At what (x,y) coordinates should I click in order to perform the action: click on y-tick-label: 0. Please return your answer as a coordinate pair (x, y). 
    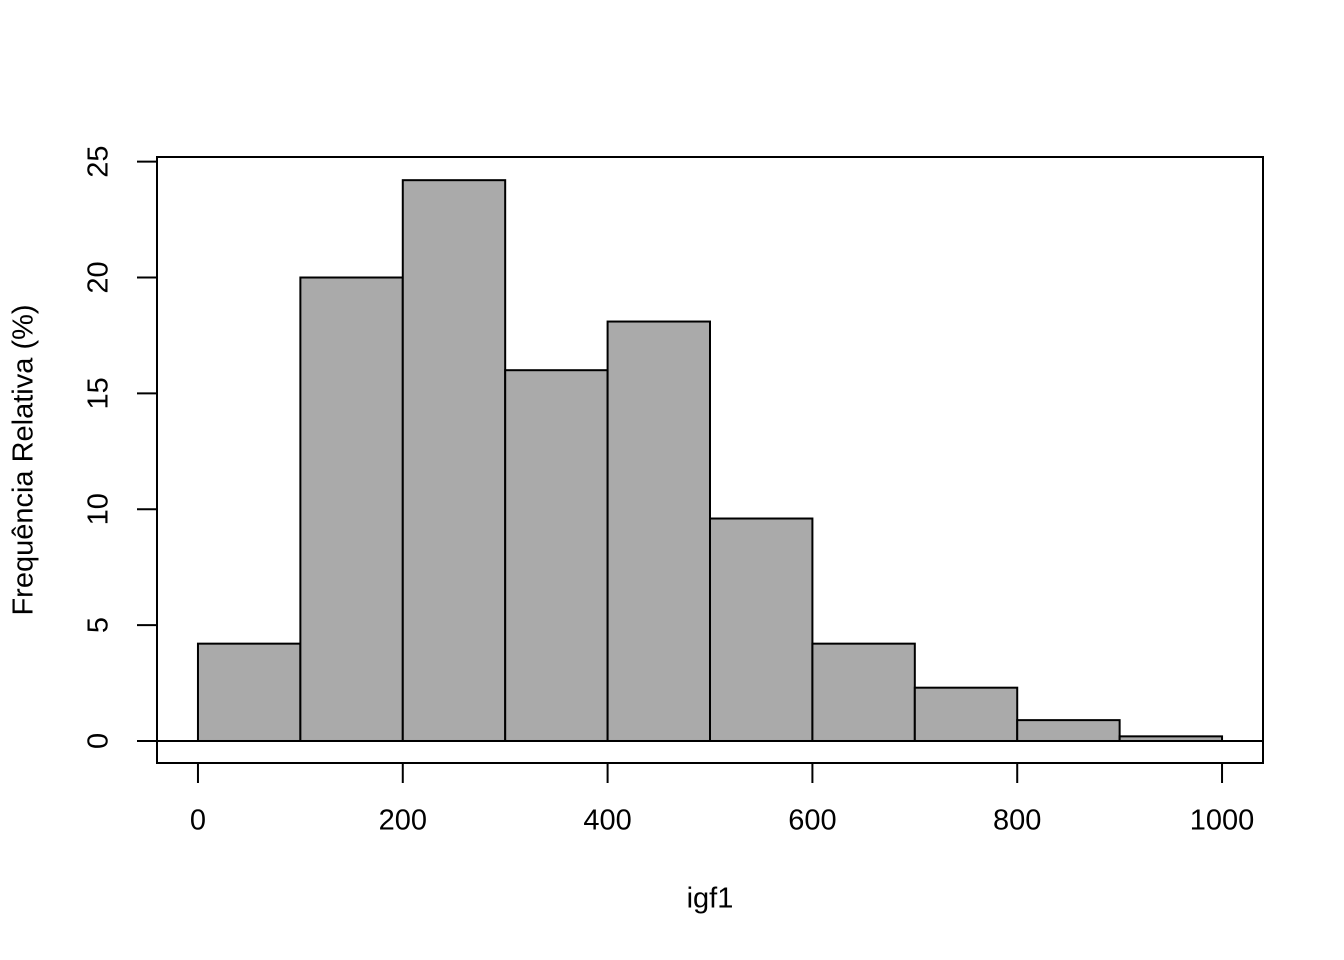
    Looking at the image, I should click on (99, 741).